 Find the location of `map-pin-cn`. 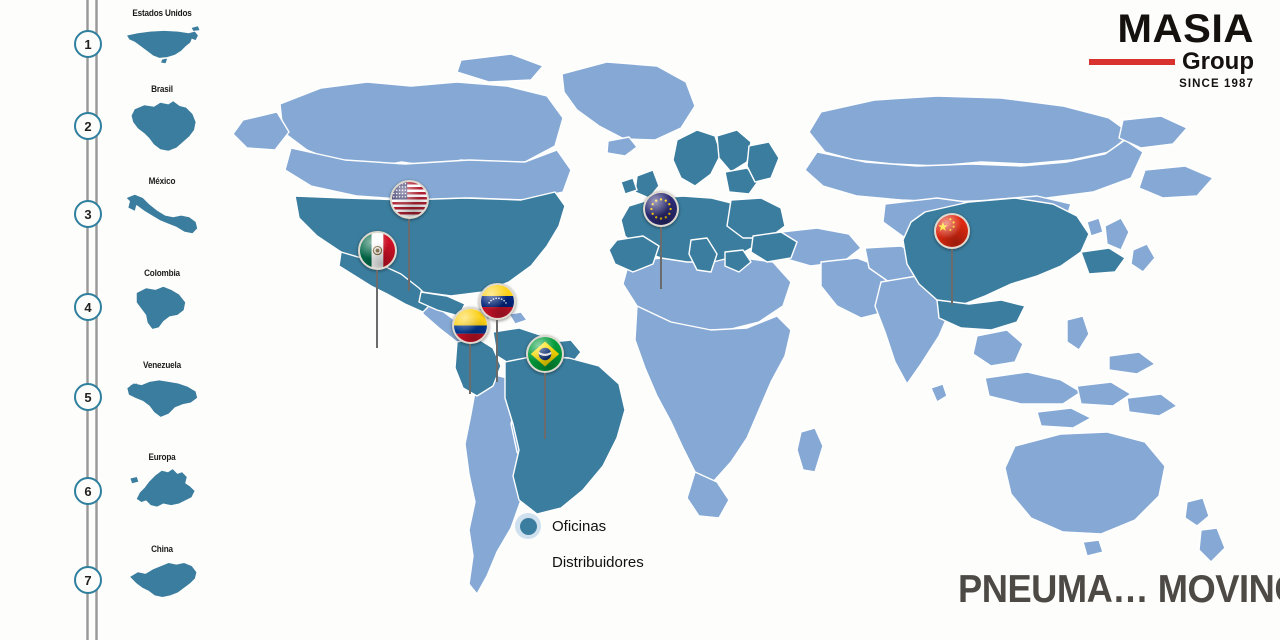

map-pin-cn is located at coordinates (952, 259).